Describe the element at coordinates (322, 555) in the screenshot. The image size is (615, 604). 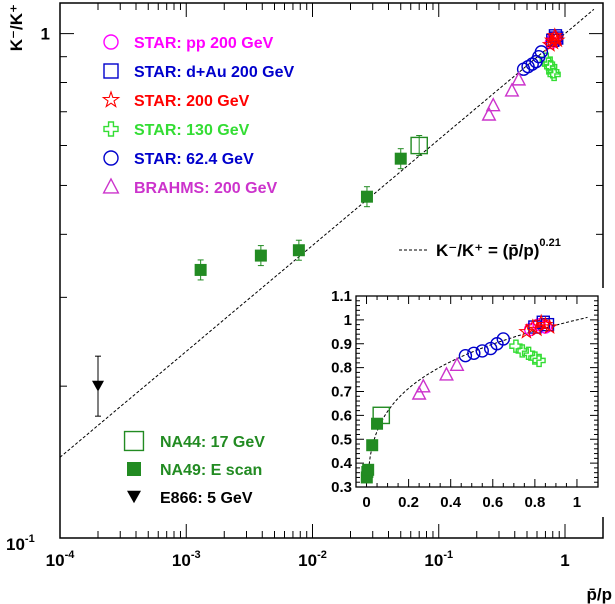
I see `x-tick-label-exp: -2` at that location.